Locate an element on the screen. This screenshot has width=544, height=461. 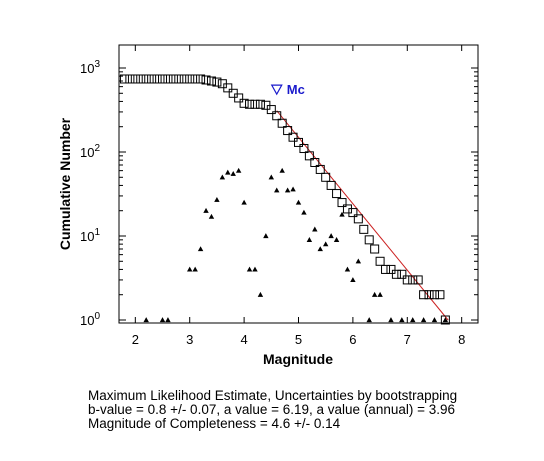
x-tick-label: 5 is located at coordinates (298, 339).